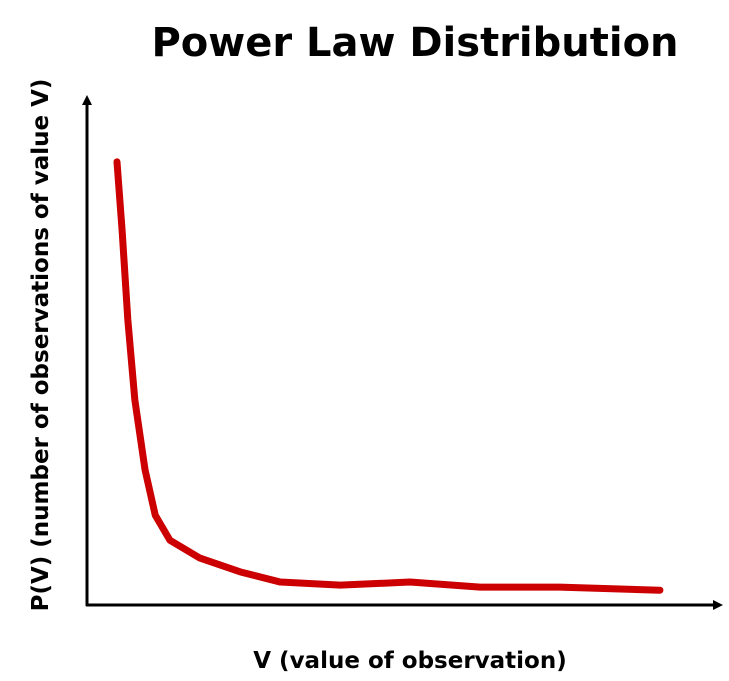  What do you see at coordinates (410, 661) in the screenshot?
I see `x-axis-label: V (value of observation)` at bounding box center [410, 661].